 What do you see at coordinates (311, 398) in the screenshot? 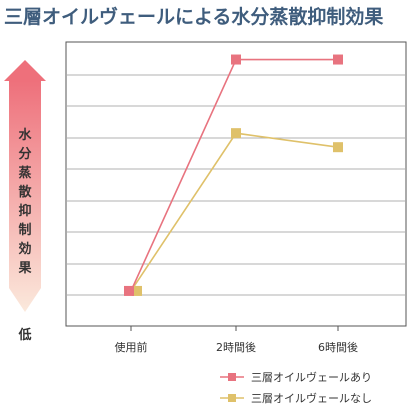
I see `legend-label: 三層オイルヴェールなし` at bounding box center [311, 398].